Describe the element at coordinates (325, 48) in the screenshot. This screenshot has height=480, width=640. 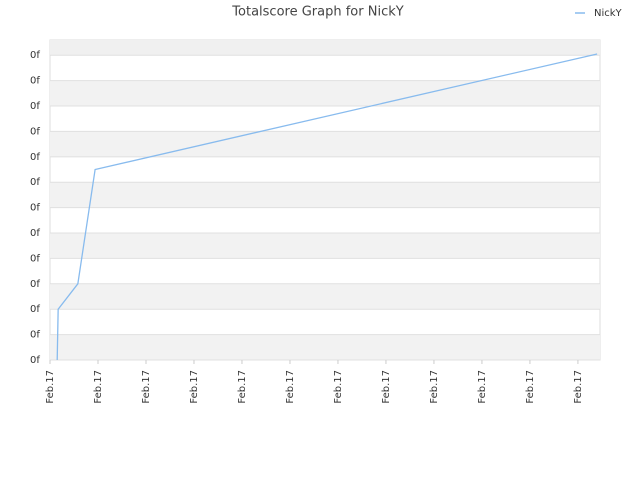
I see `plot-top-band` at that location.